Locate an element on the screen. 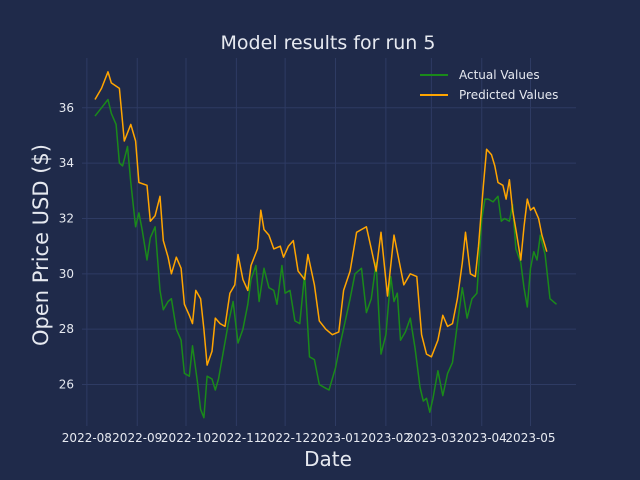 The height and width of the screenshot is (480, 640). y-tick-label: 32 is located at coordinates (66, 218).